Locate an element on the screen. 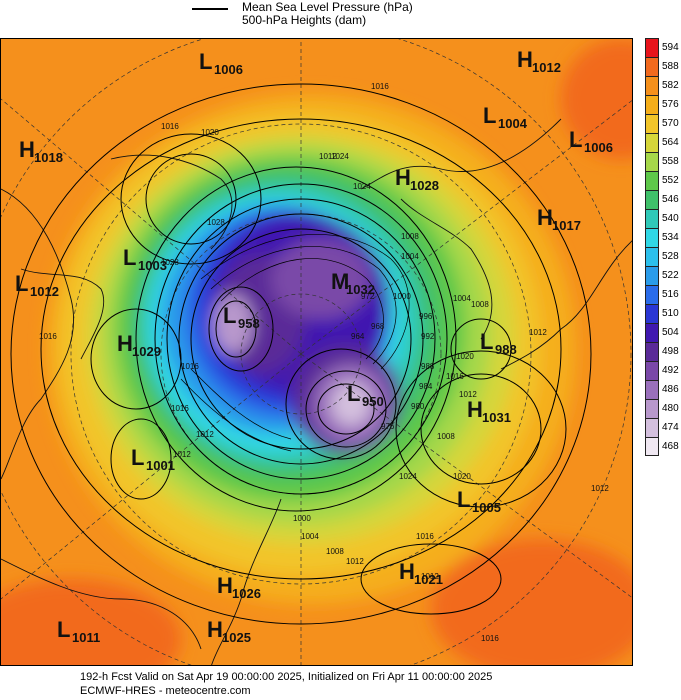 This screenshot has width=681, height=700. isobar-label: 992 is located at coordinates (428, 336).